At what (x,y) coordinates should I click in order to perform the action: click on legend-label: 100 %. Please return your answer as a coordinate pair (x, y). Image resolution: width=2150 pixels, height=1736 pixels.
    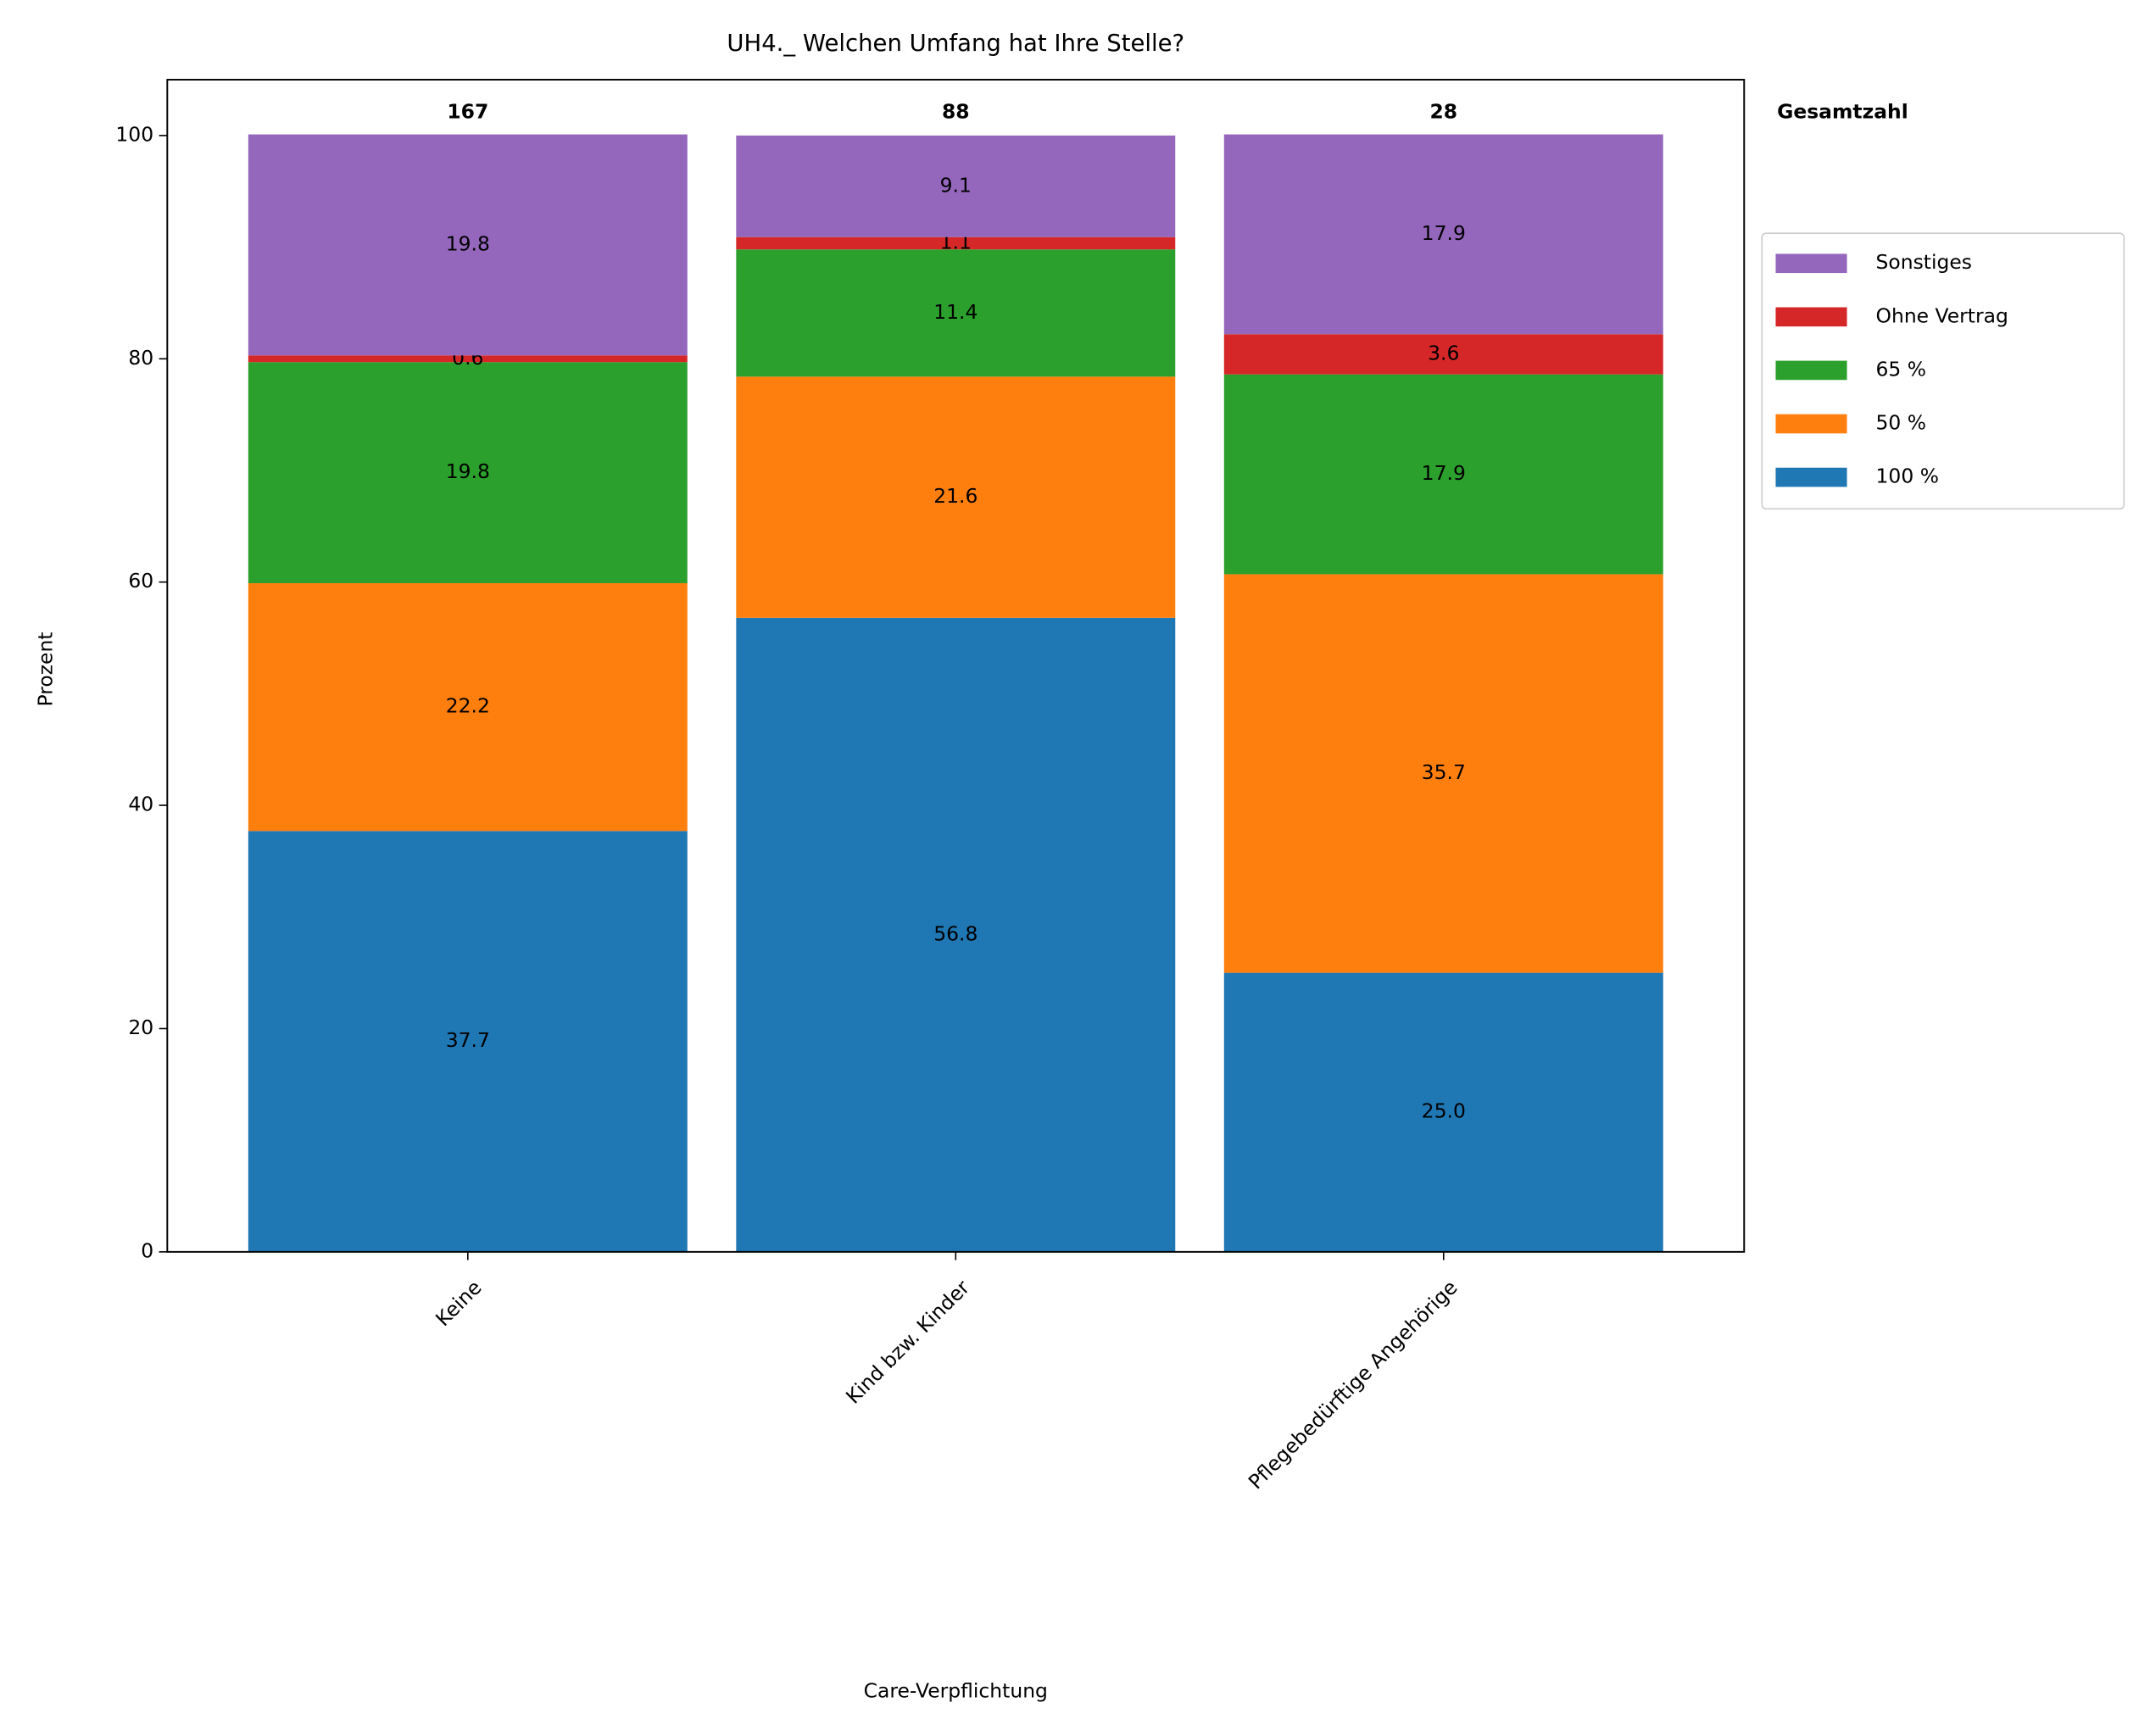
    Looking at the image, I should click on (1907, 477).